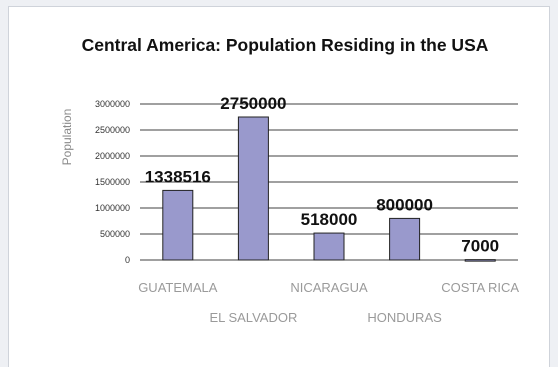  I want to click on y-tick-label: 3000000, so click(112, 104).